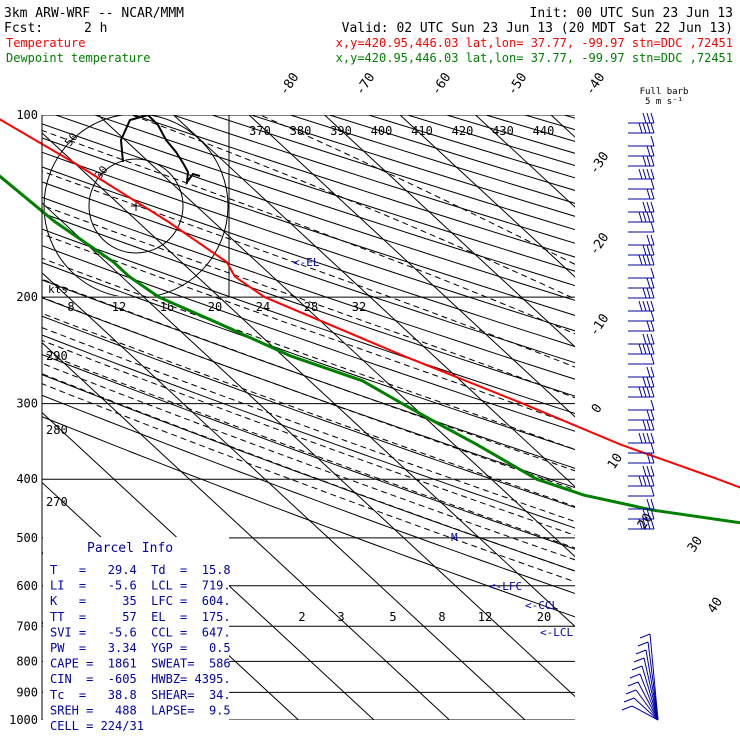 This screenshot has width=740, height=740. I want to click on mixing-ratio-label: 8, so click(441, 617).